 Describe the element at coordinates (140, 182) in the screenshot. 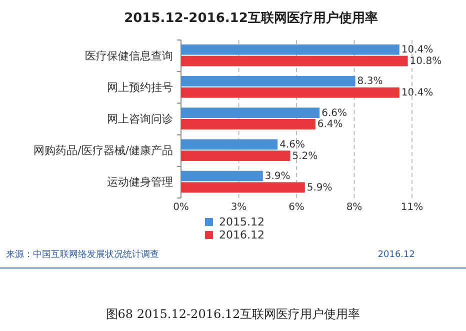

I see `y-tick-label: 运动健身管理` at that location.